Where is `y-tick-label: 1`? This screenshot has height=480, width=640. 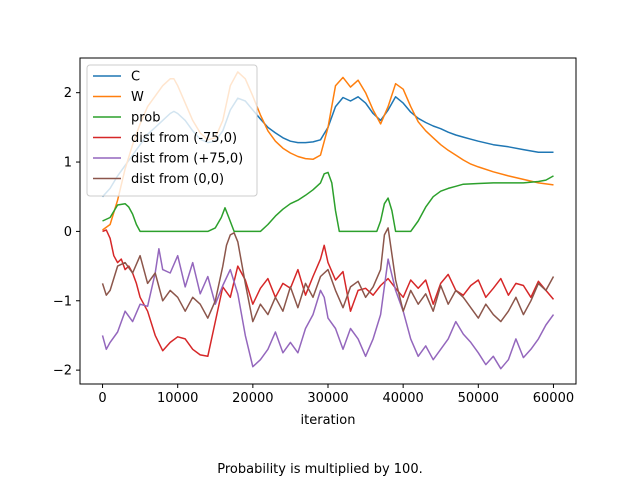
y-tick-label: 1 is located at coordinates (68, 163).